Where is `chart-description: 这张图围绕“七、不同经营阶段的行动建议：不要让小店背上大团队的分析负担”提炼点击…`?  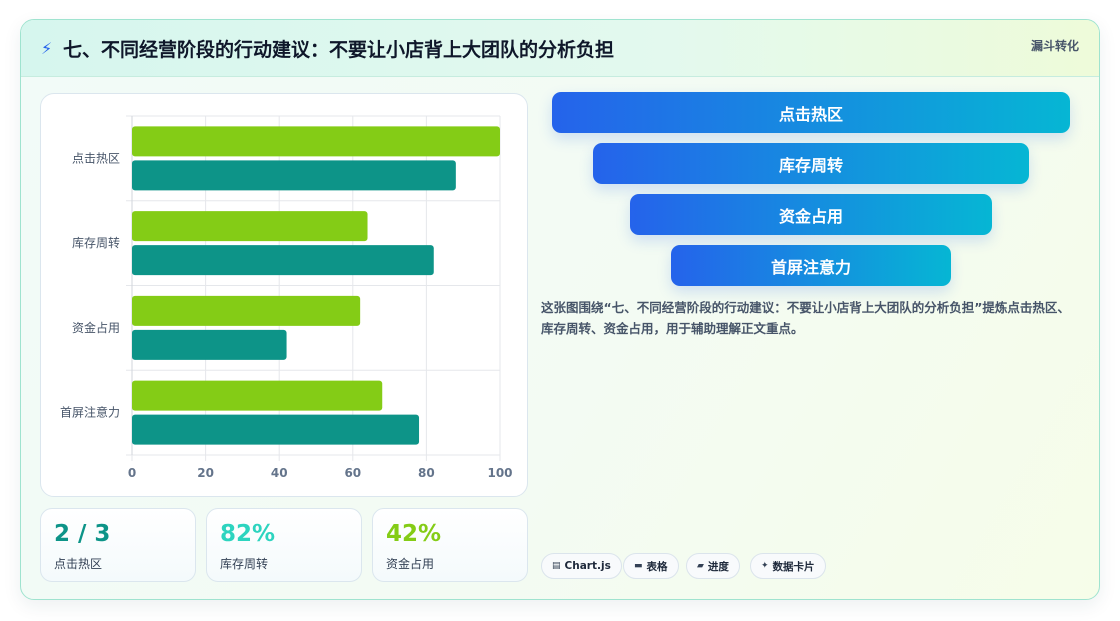 chart-description: 这张图围绕“七、不同经营阶段的行动建议：不要让小店背上大团队的分析负担”提炼点击… is located at coordinates (805, 318).